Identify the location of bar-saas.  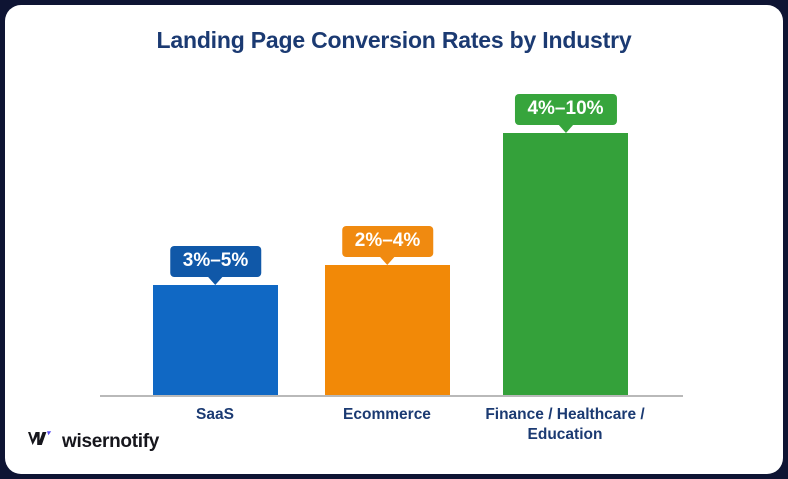
(215, 340).